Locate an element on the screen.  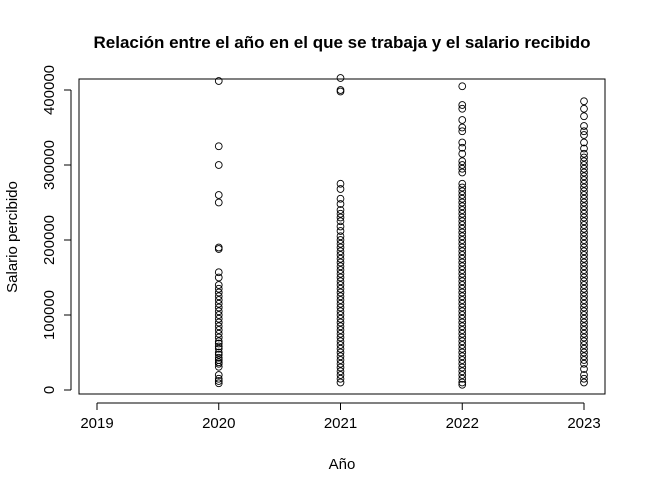
y-tick-label: 100000 is located at coordinates (49, 315).